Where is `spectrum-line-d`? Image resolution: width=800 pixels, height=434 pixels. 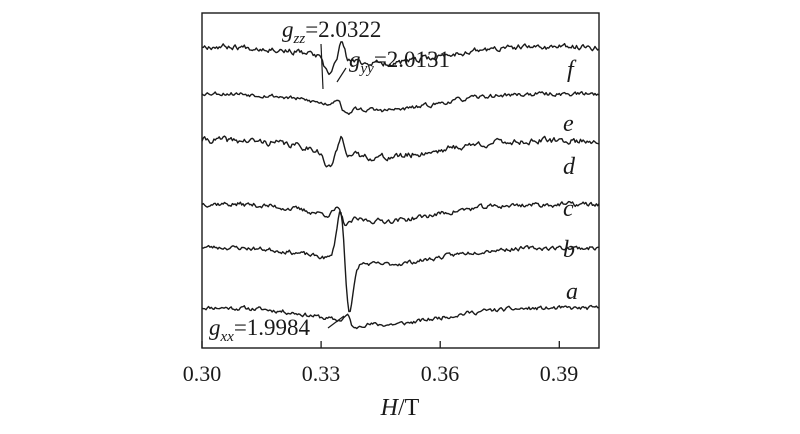
spectrum-line-d is located at coordinates (400, 151).